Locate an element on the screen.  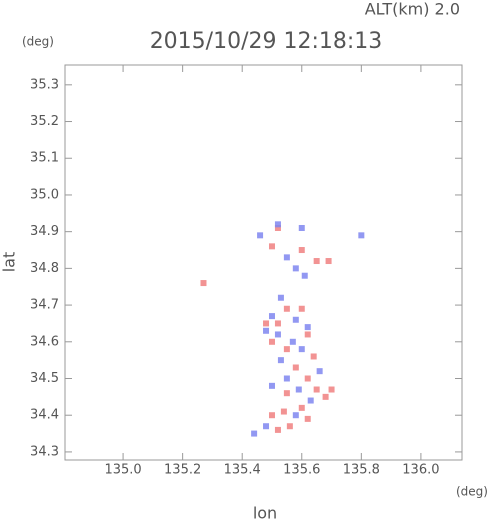
y-tick-label: 35.2 is located at coordinates (44, 121).